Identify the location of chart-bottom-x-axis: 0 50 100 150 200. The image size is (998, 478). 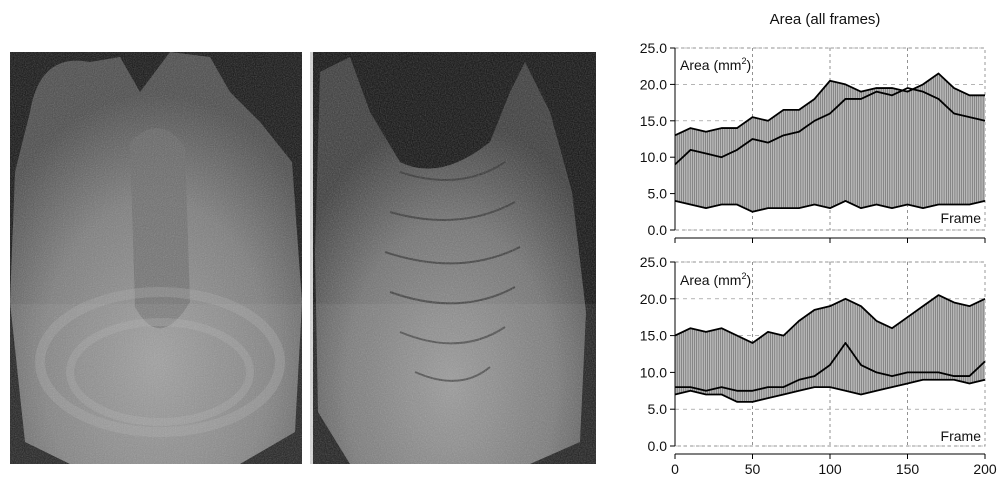
(834, 465).